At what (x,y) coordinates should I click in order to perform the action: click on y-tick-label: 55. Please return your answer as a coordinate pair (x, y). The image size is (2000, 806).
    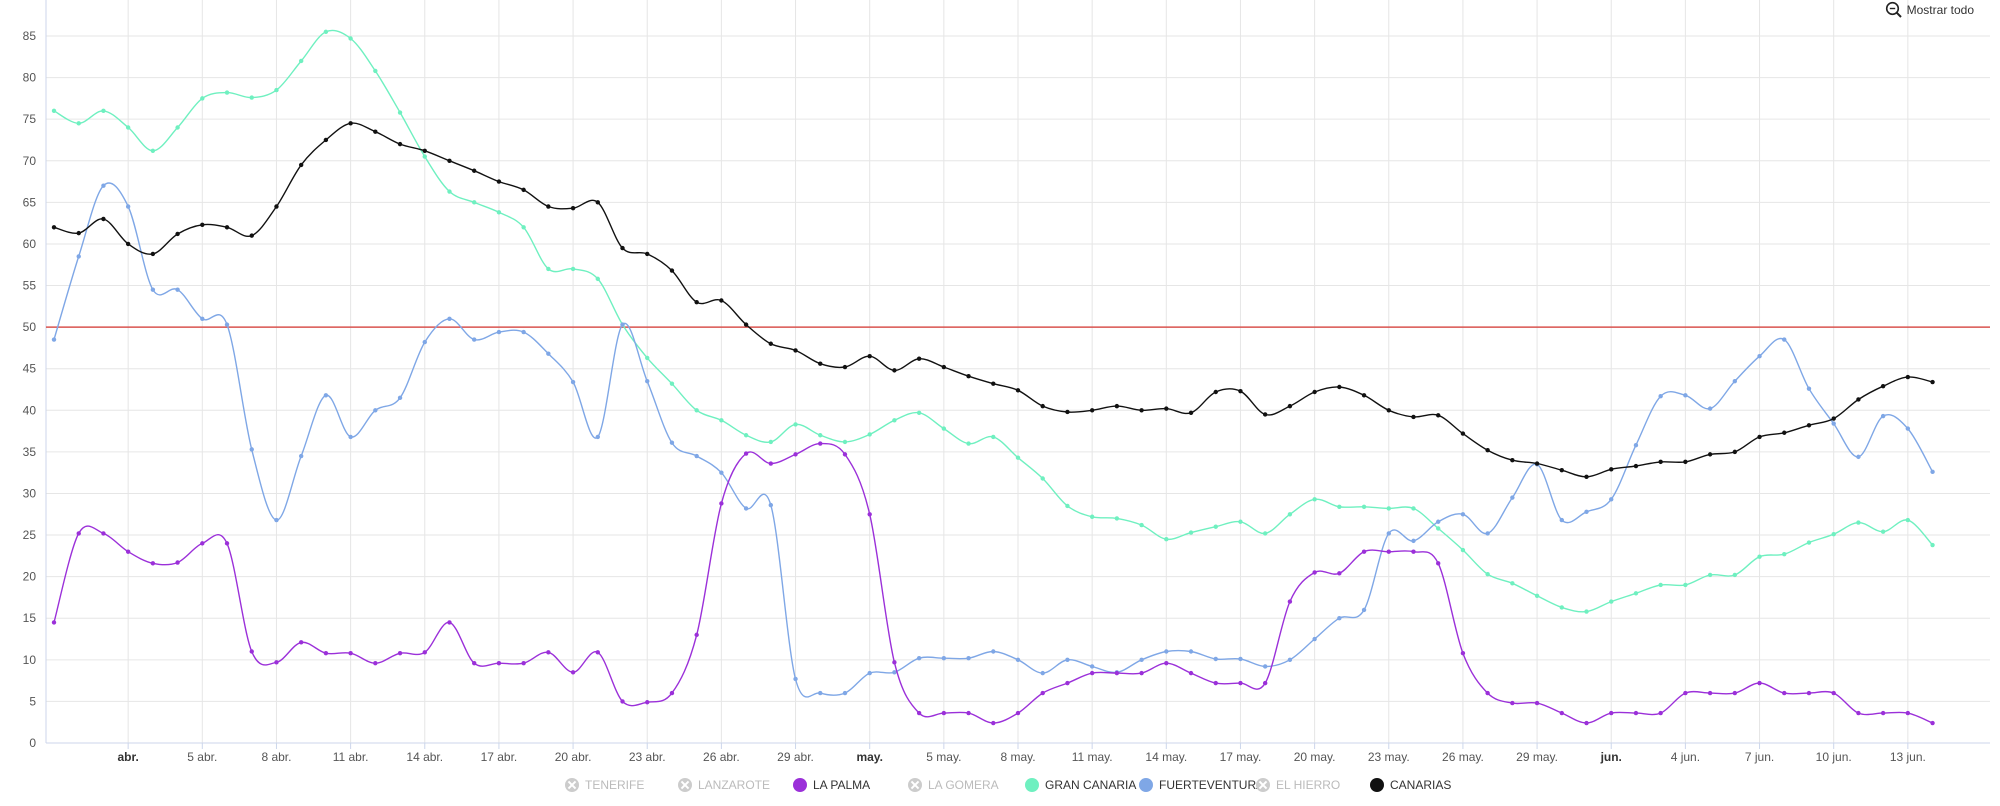
    Looking at the image, I should click on (30, 286).